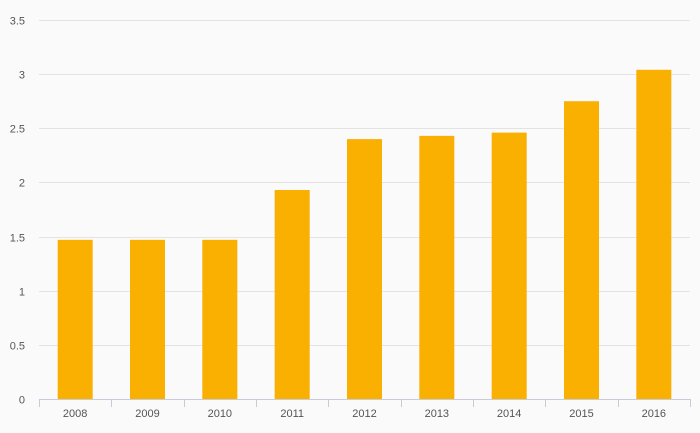  I want to click on bar-2016, so click(654, 234).